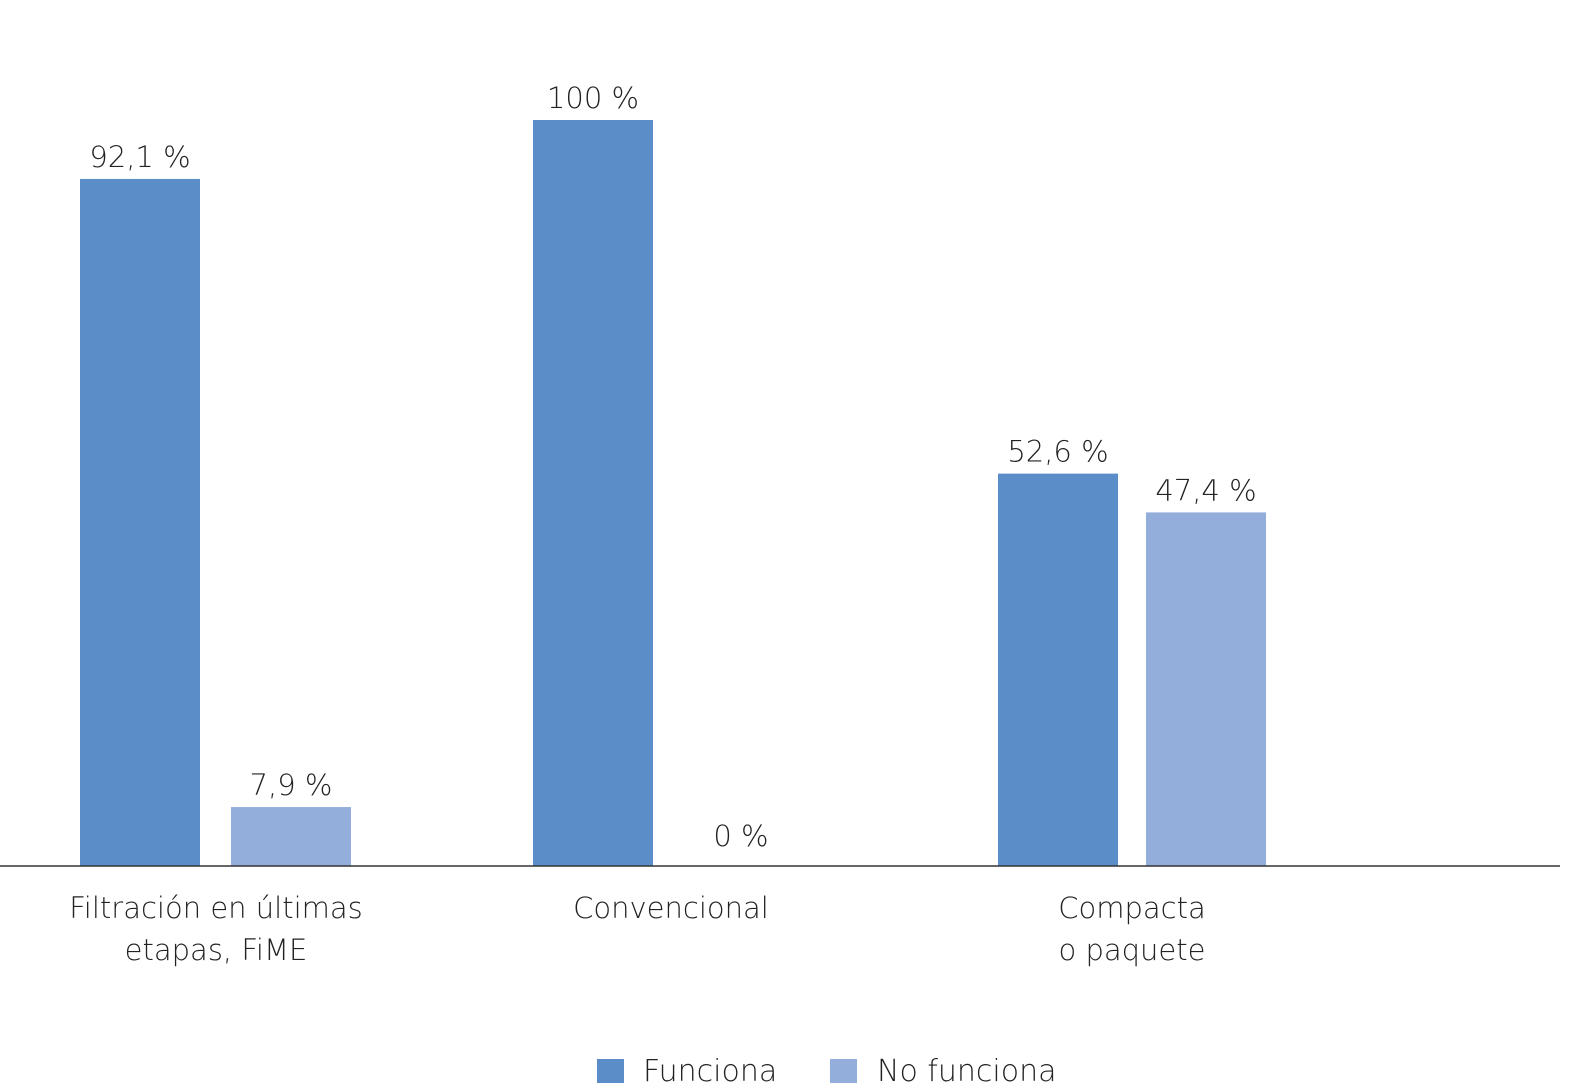 The image size is (1595, 1091). I want to click on data-label-funciona-0: 92,1 %, so click(139, 157).